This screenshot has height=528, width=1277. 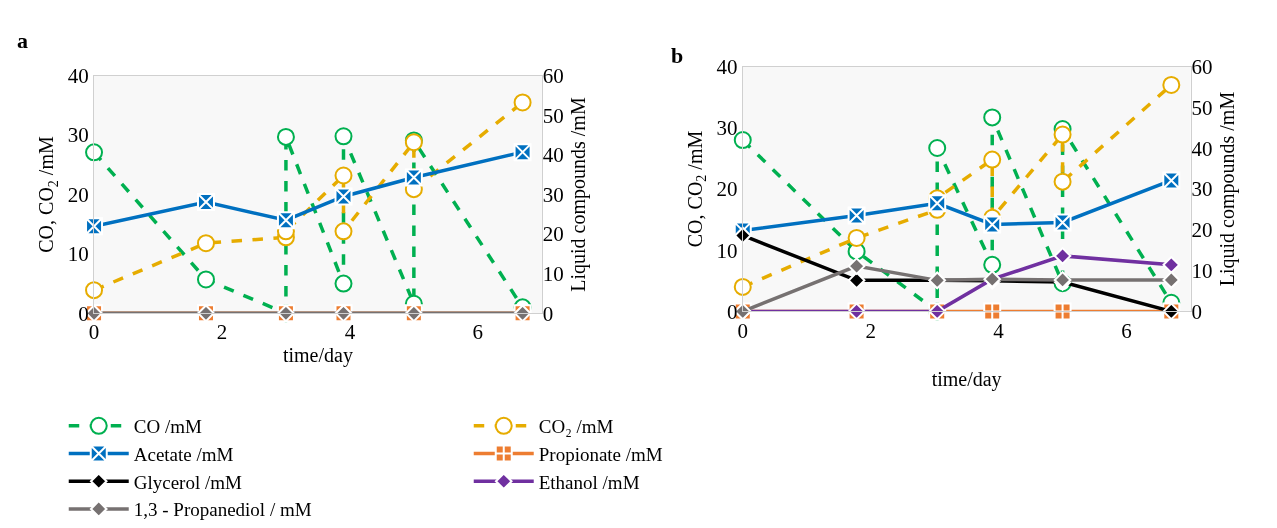 What do you see at coordinates (600, 454) in the screenshot?
I see `legend-label: Propionate /mM` at bounding box center [600, 454].